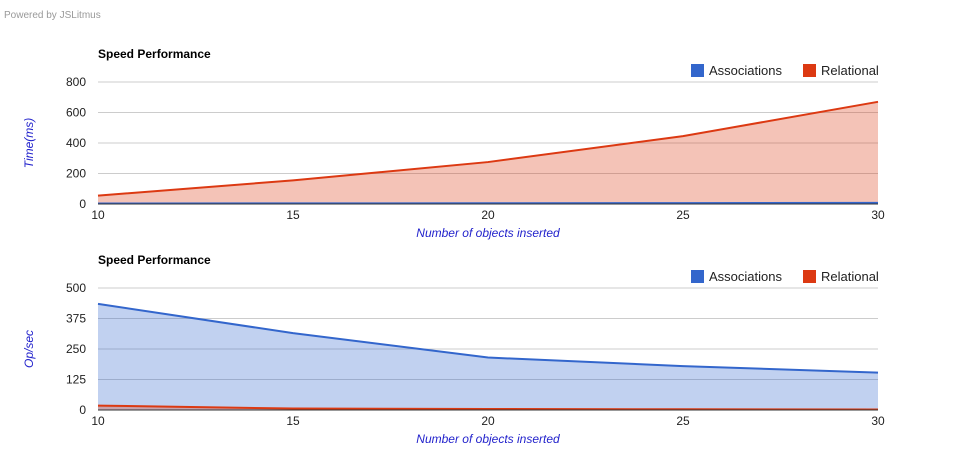  Describe the element at coordinates (76, 319) in the screenshot. I see `y-tick-label: 375` at that location.